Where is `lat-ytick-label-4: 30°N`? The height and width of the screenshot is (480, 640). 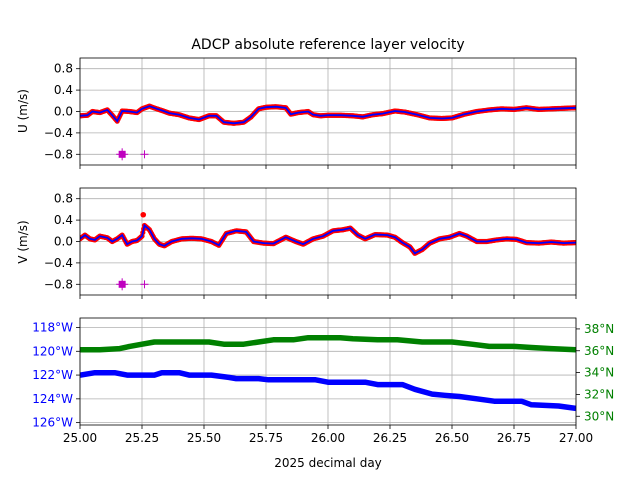 lat-ytick-label-4: 30°N is located at coordinates (599, 416).